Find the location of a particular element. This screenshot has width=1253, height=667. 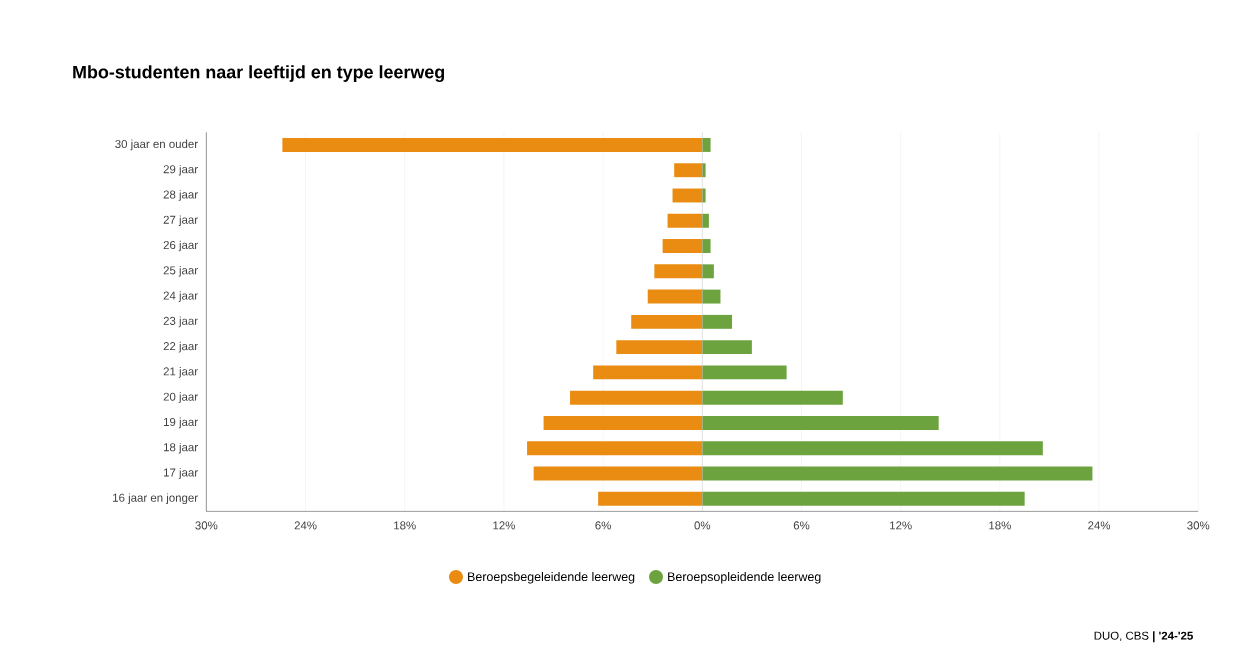

y-tick-label: 22 jaar is located at coordinates (180, 347).